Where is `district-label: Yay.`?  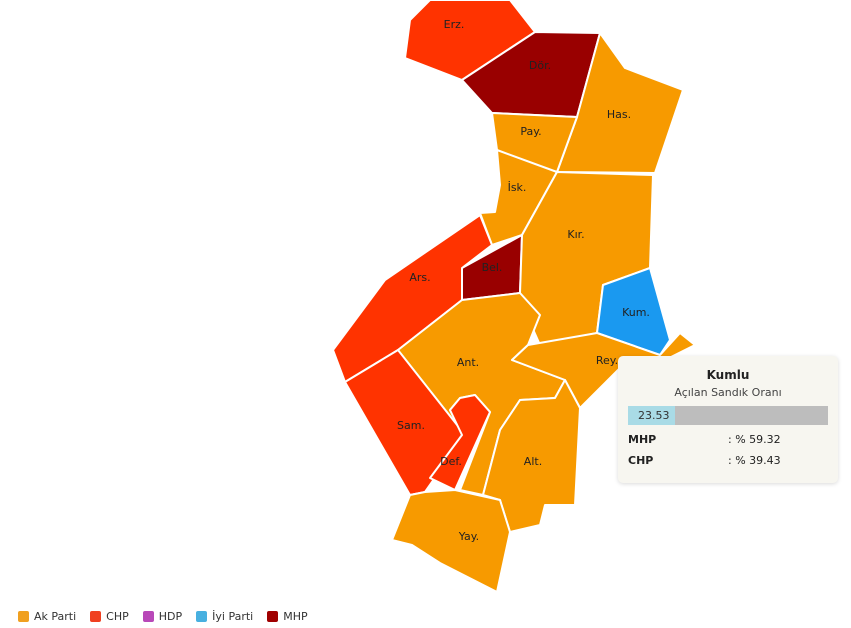 district-label: Yay. is located at coordinates (468, 536).